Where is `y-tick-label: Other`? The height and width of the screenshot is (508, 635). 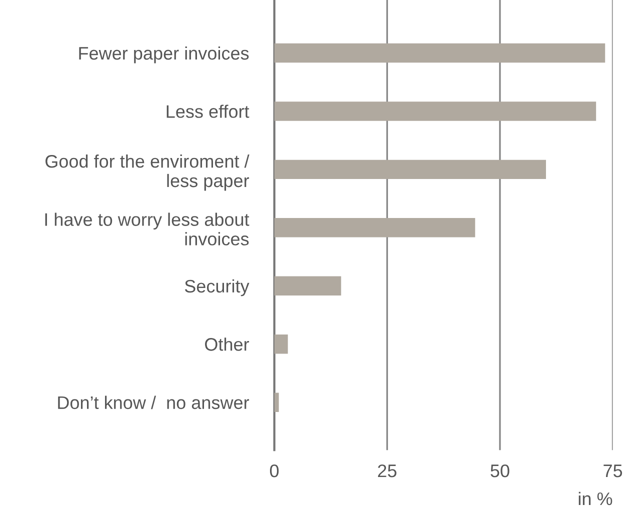
y-tick-label: Other is located at coordinates (227, 344).